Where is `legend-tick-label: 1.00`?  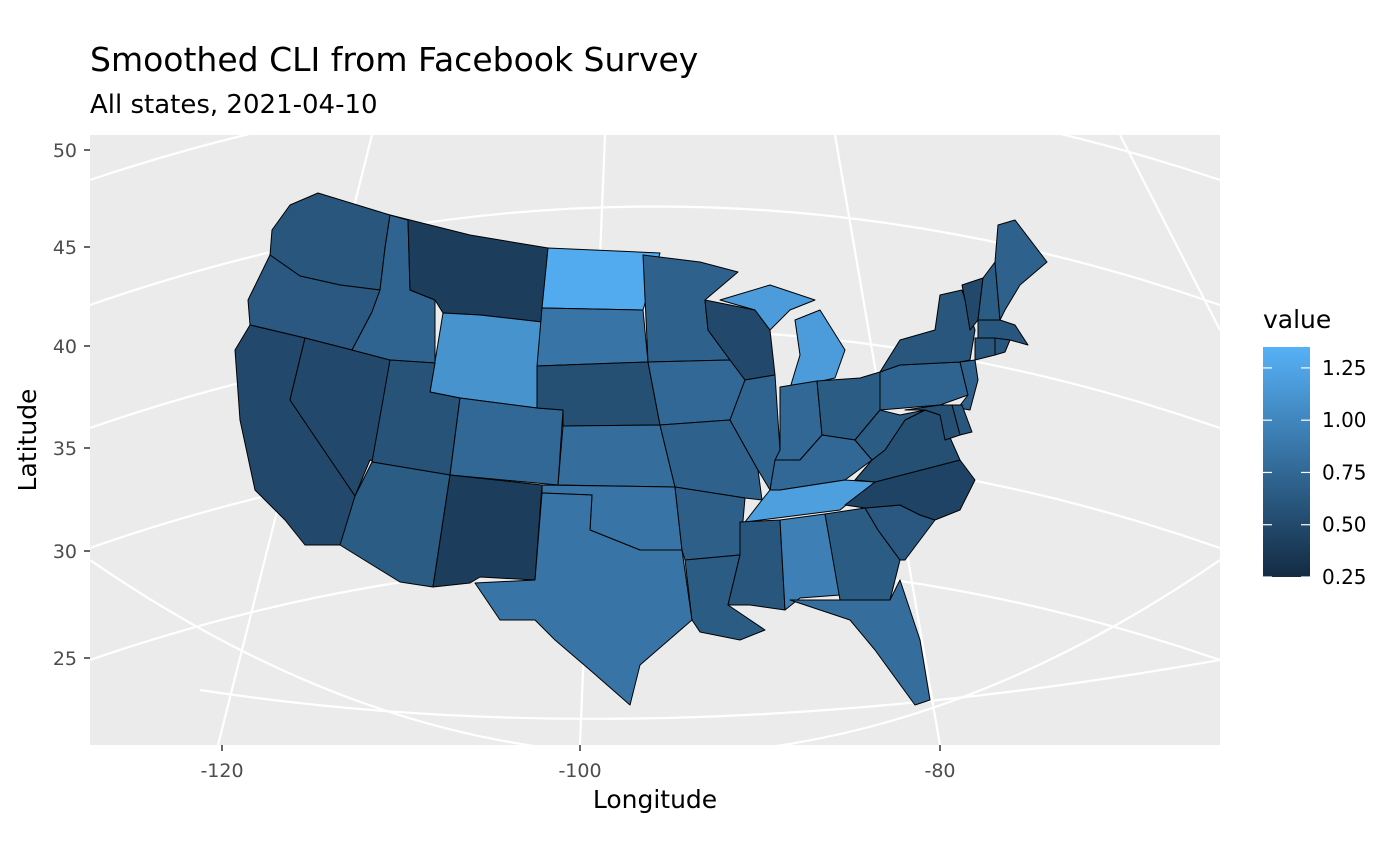
legend-tick-label: 1.00 is located at coordinates (1344, 420).